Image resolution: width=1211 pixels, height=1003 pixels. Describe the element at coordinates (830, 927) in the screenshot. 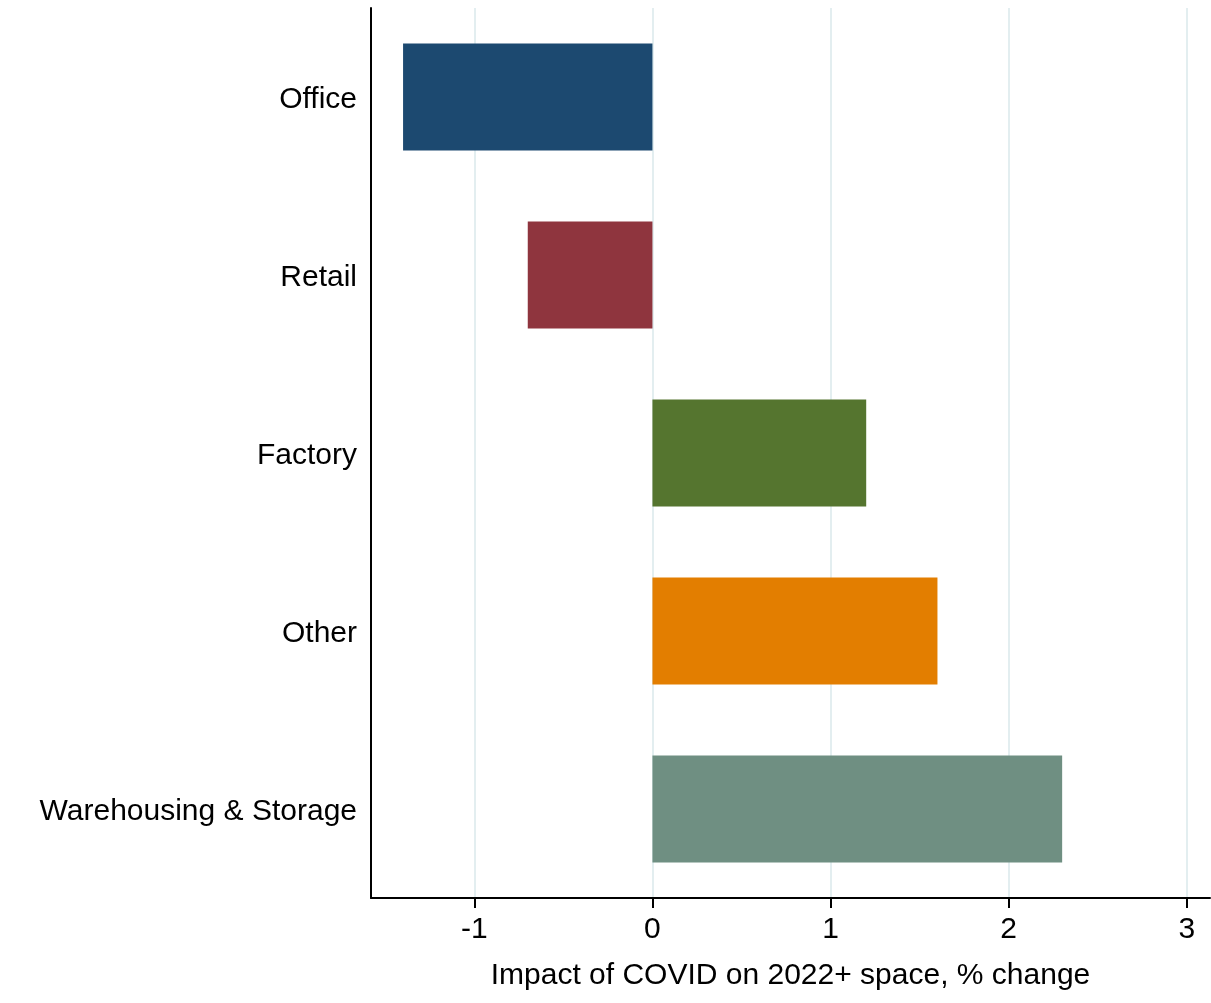

I see `x-tick-label: 1` at that location.